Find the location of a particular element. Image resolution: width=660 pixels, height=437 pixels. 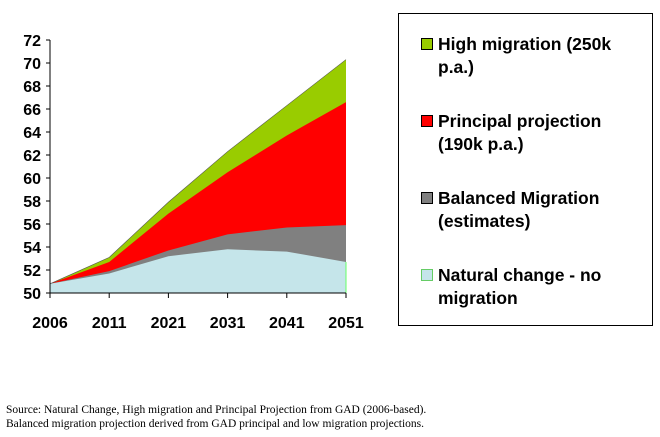

legend-label: Principal projection is located at coordinates (519, 121).